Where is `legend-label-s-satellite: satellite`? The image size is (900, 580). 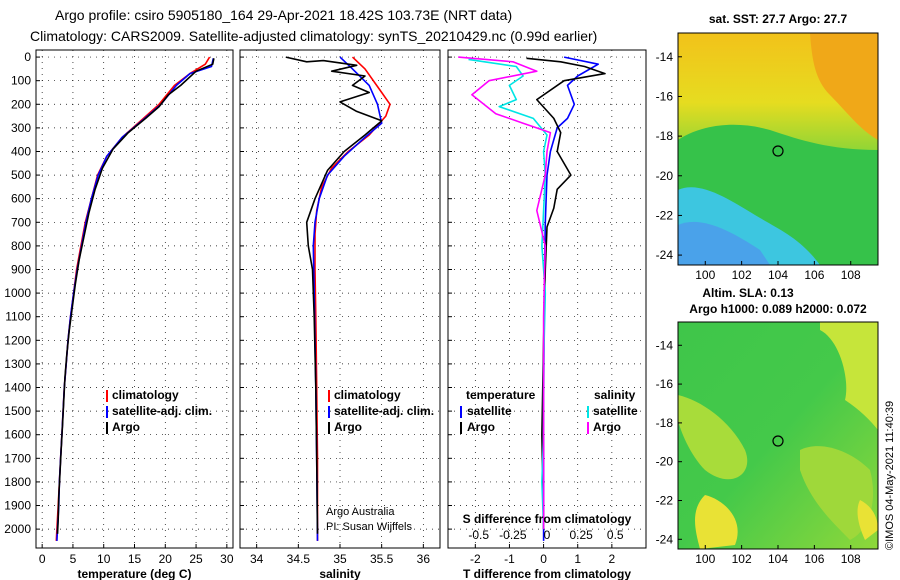
legend-label-s-satellite: satellite is located at coordinates (615, 411).